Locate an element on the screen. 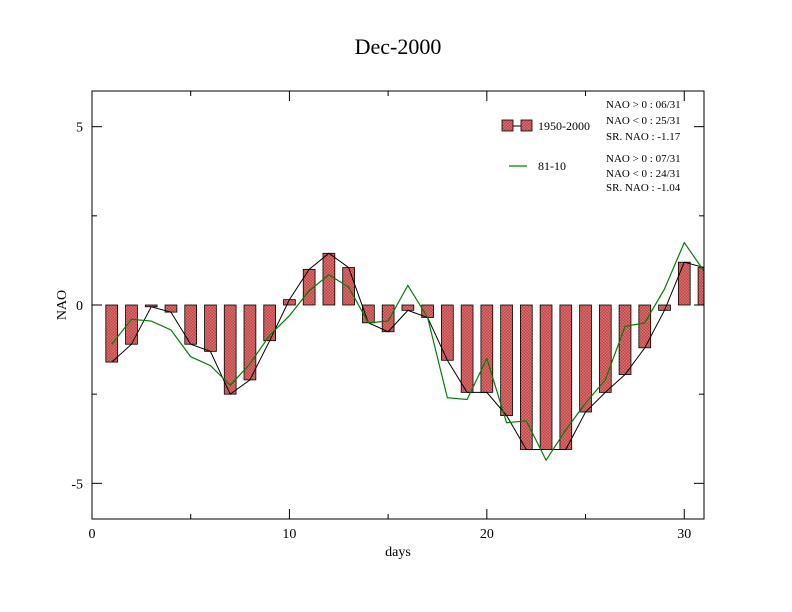 This screenshot has height=612, width=792. x-tick-label: 30 is located at coordinates (684, 534).